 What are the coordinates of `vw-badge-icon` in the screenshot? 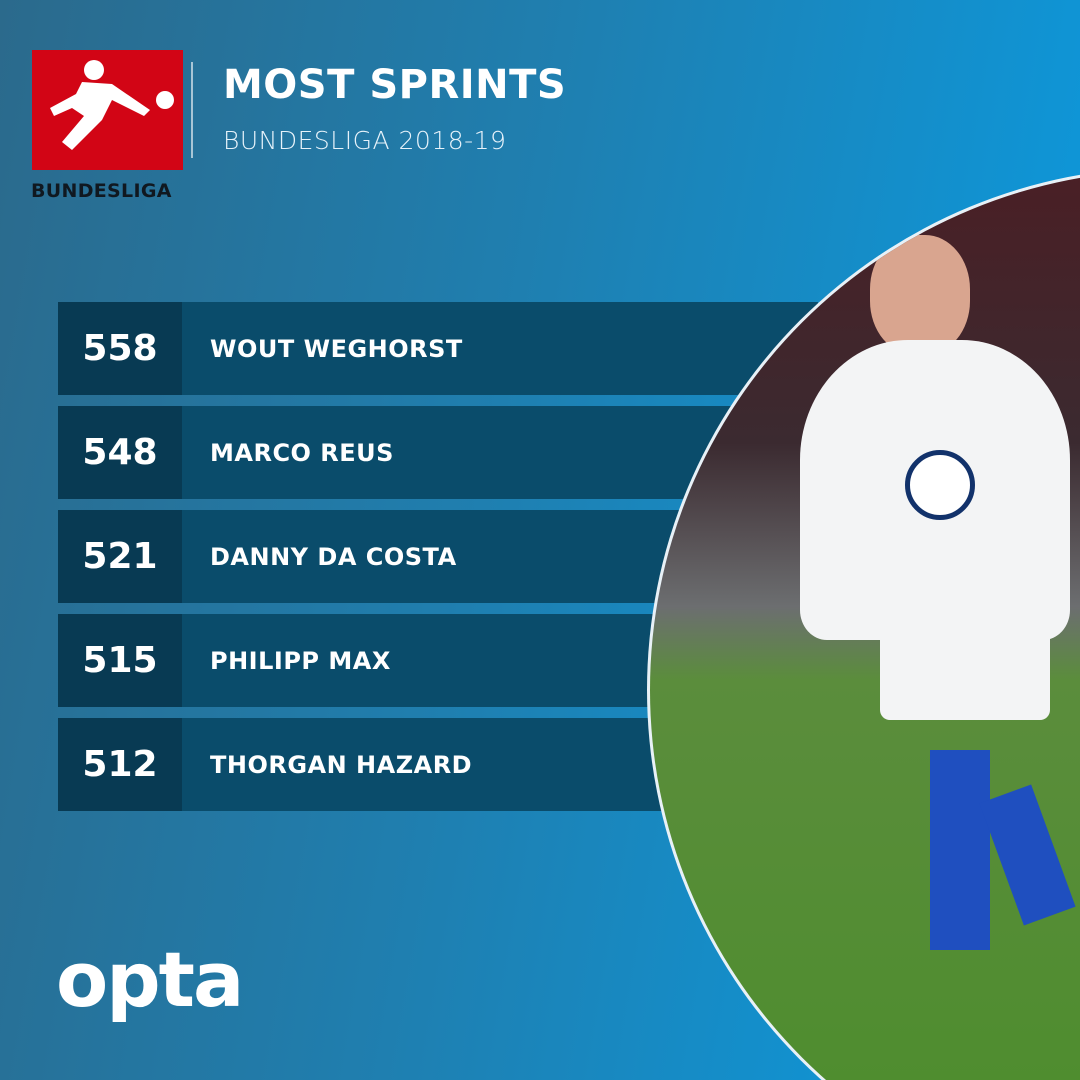 It's located at (940, 485).